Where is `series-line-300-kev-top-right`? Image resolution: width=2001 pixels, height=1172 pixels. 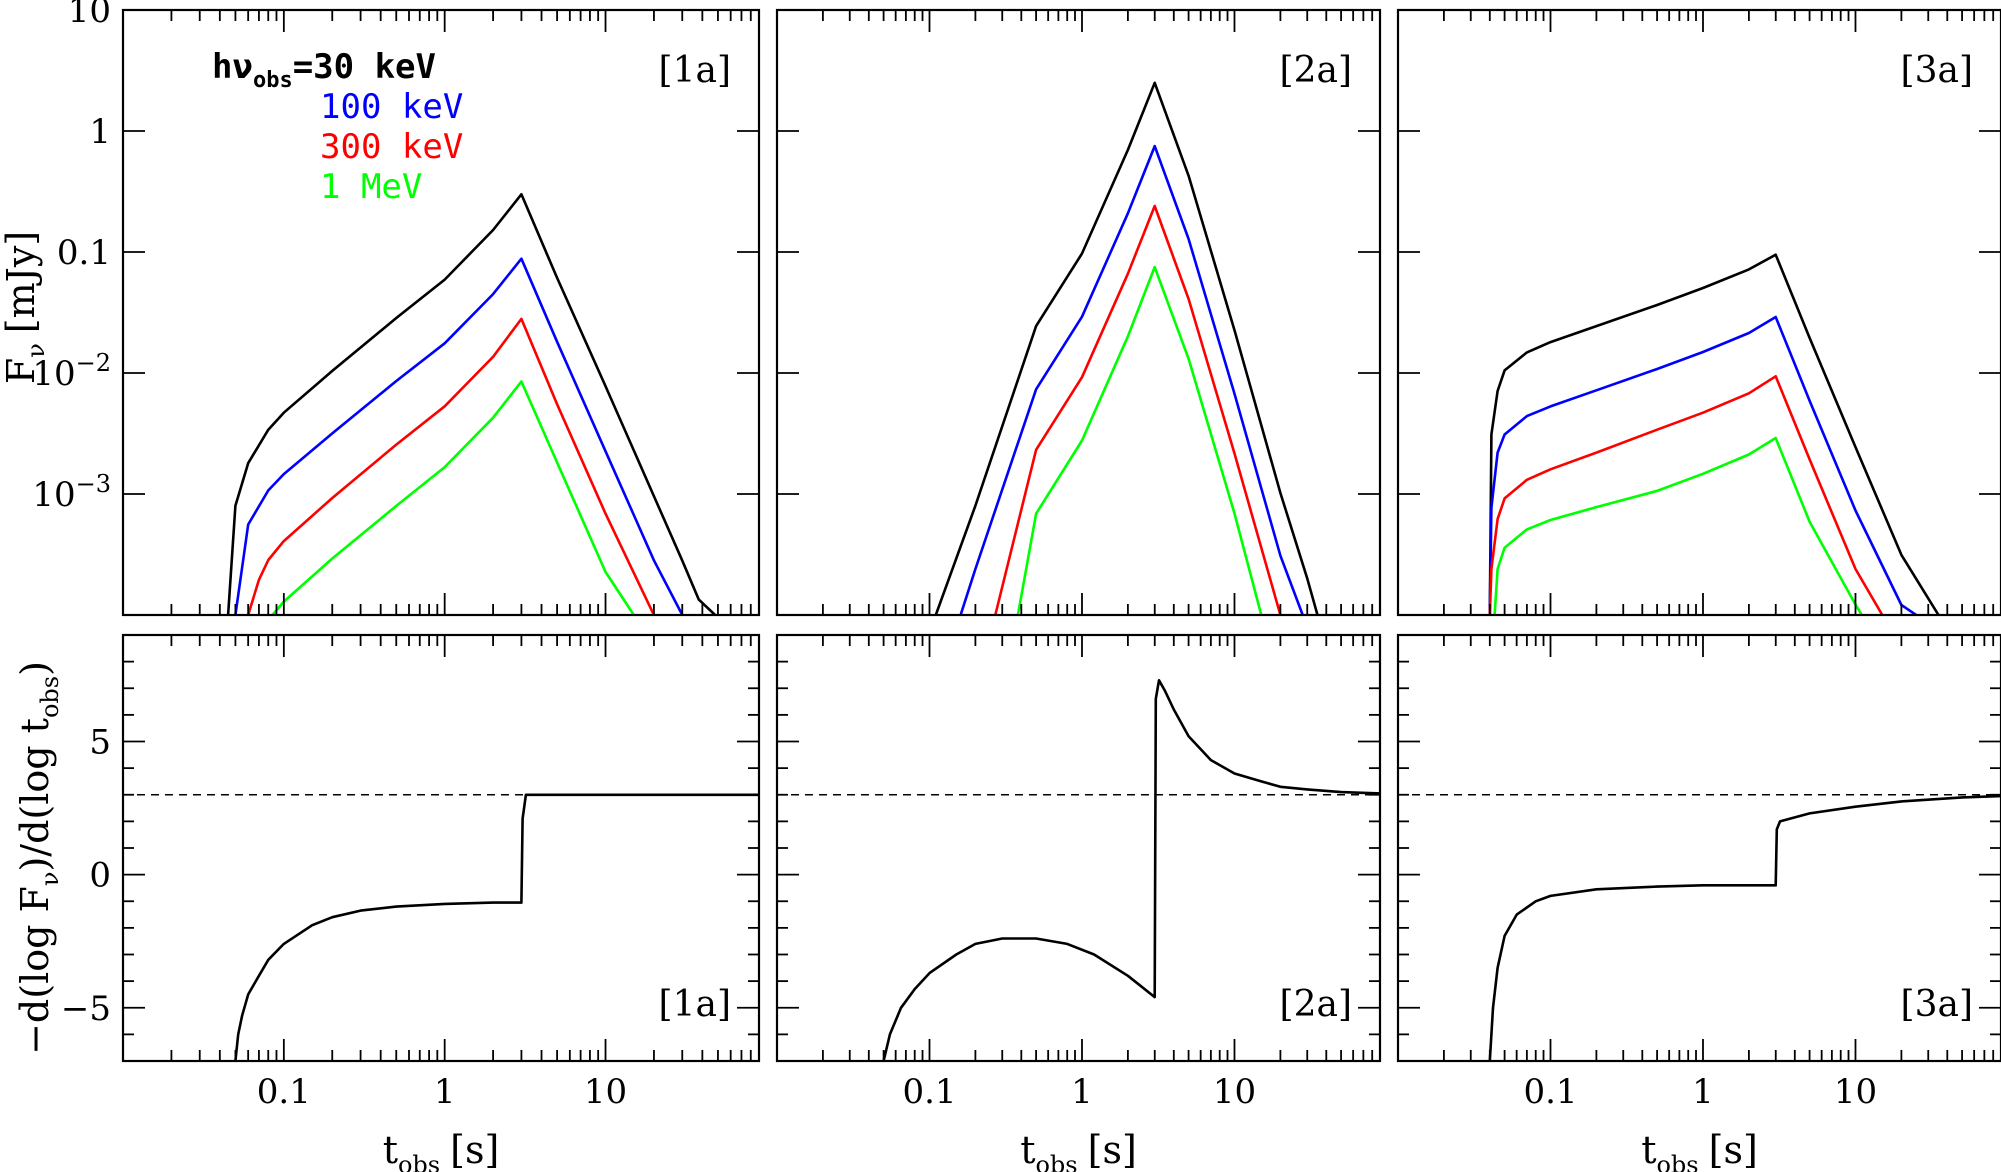 series-line-300-kev-top-right is located at coordinates (1686, 495).